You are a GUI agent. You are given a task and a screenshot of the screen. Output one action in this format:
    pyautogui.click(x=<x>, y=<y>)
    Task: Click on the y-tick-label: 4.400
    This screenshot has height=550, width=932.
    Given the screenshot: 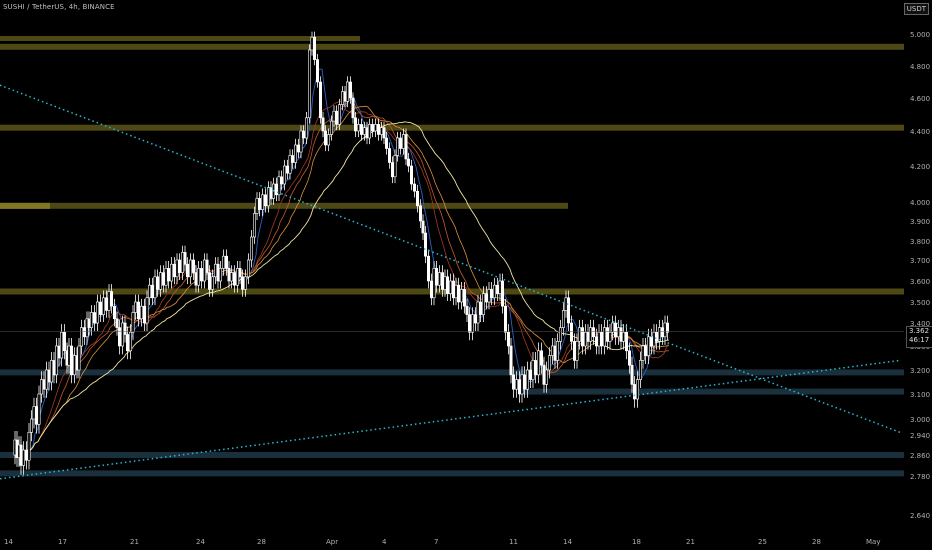 What is the action you would take?
    pyautogui.click(x=920, y=132)
    